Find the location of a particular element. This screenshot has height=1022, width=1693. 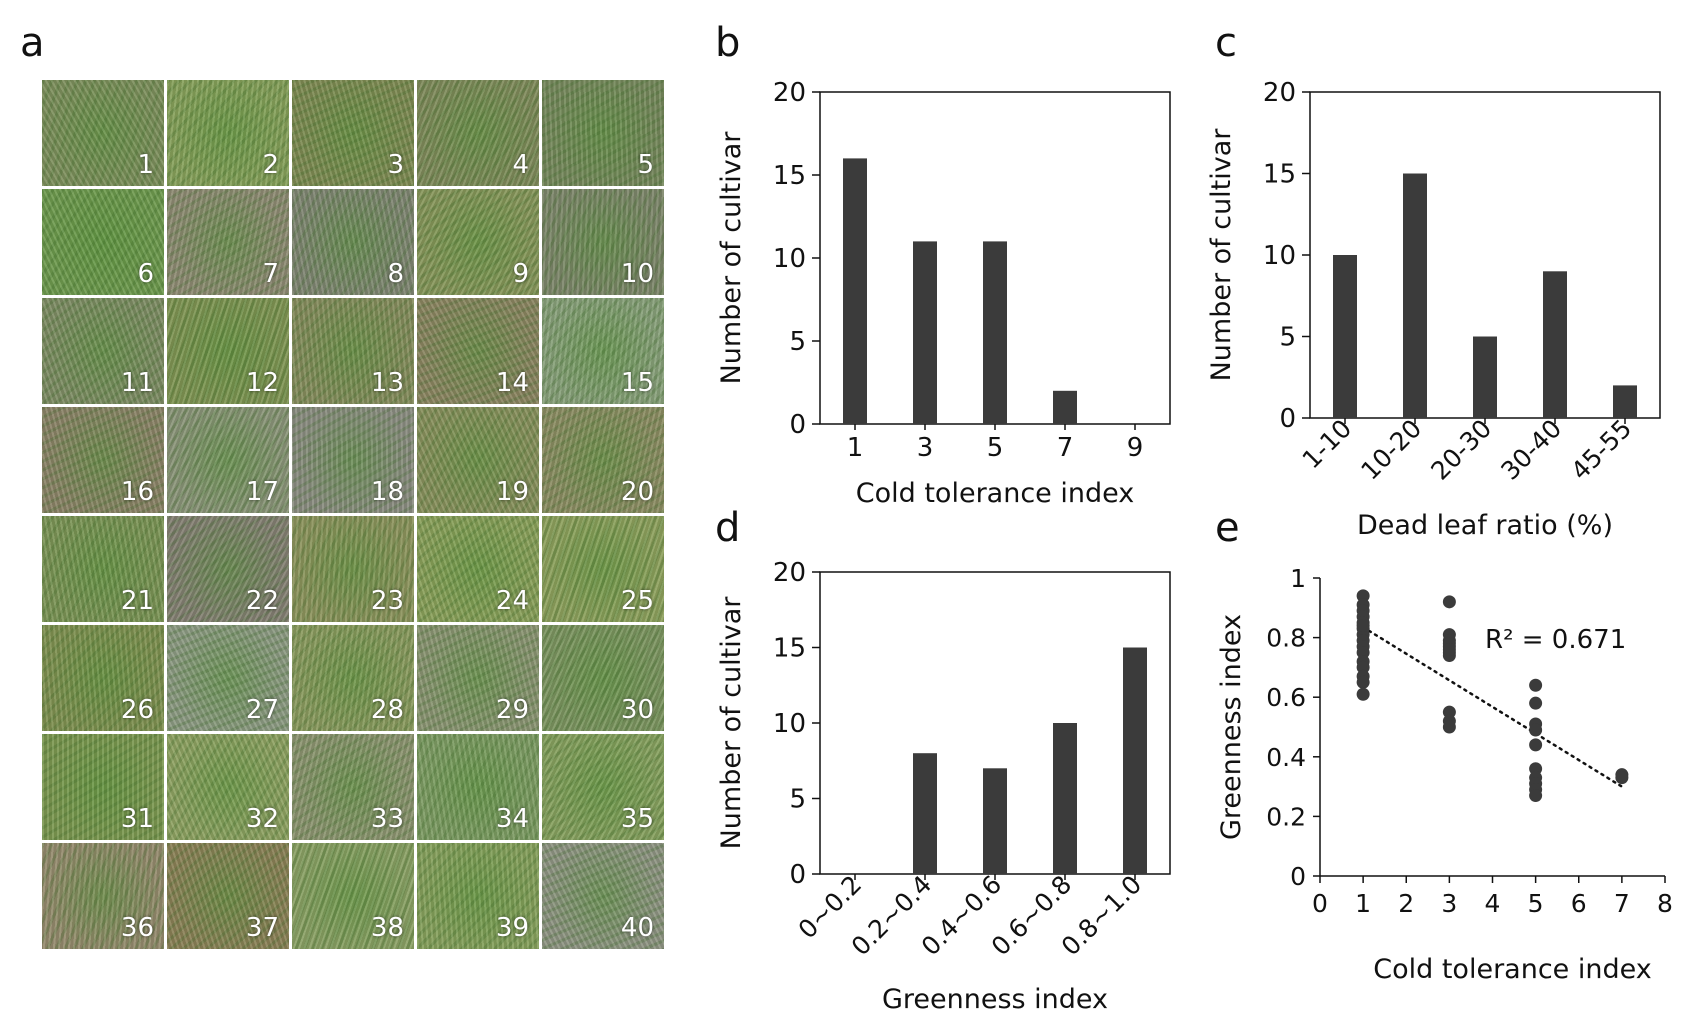

photo-cell-25: 25 is located at coordinates (603, 569).